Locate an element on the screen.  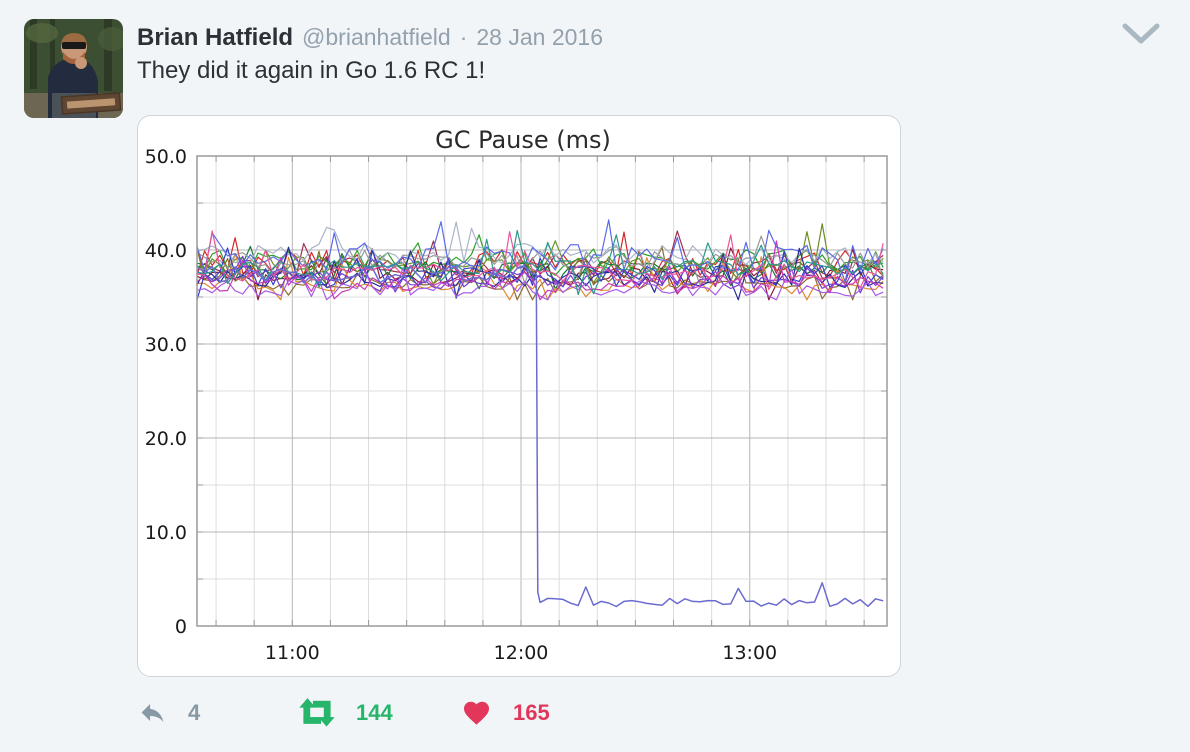
reply-count: 4 is located at coordinates (194, 712).